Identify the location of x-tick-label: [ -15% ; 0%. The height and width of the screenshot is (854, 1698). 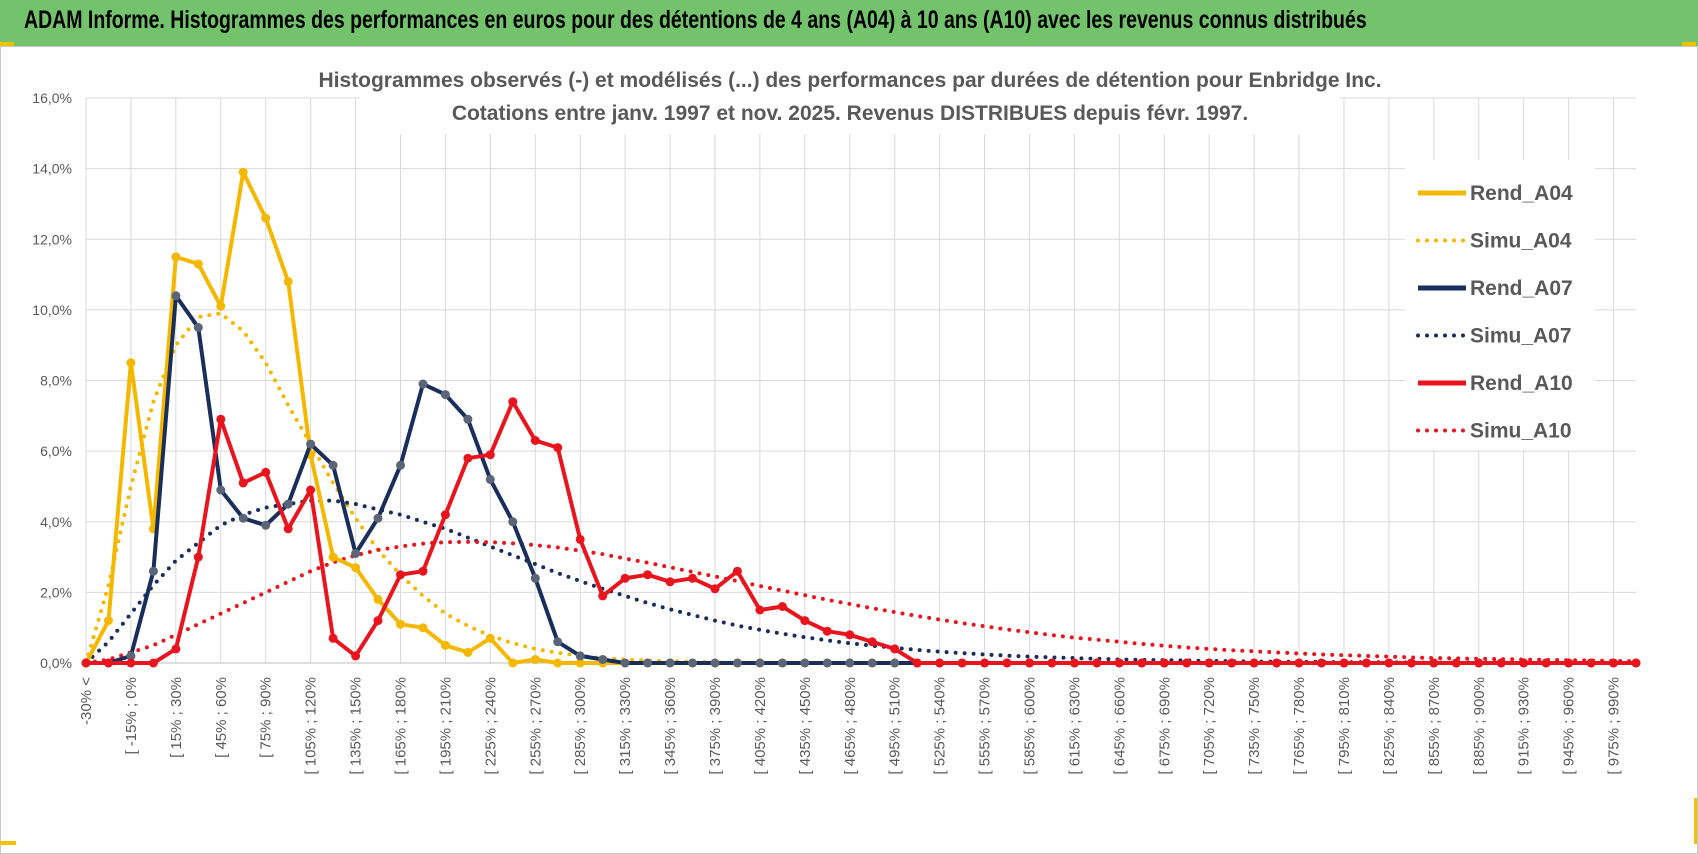
(131, 716).